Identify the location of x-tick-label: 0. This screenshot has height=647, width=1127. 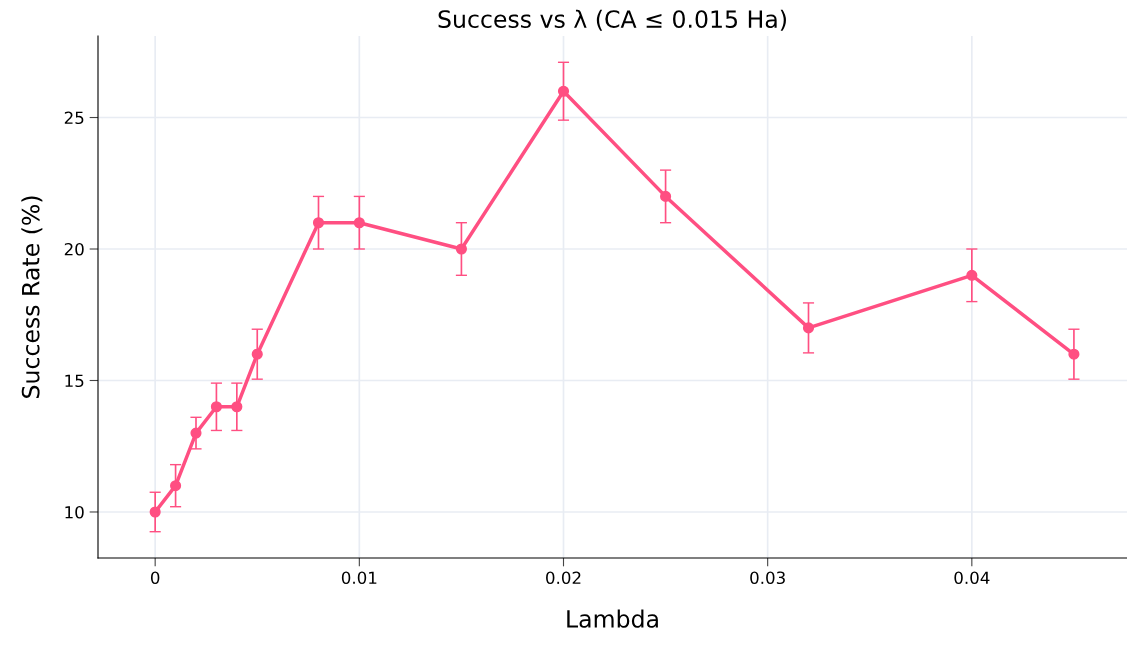
(155, 578).